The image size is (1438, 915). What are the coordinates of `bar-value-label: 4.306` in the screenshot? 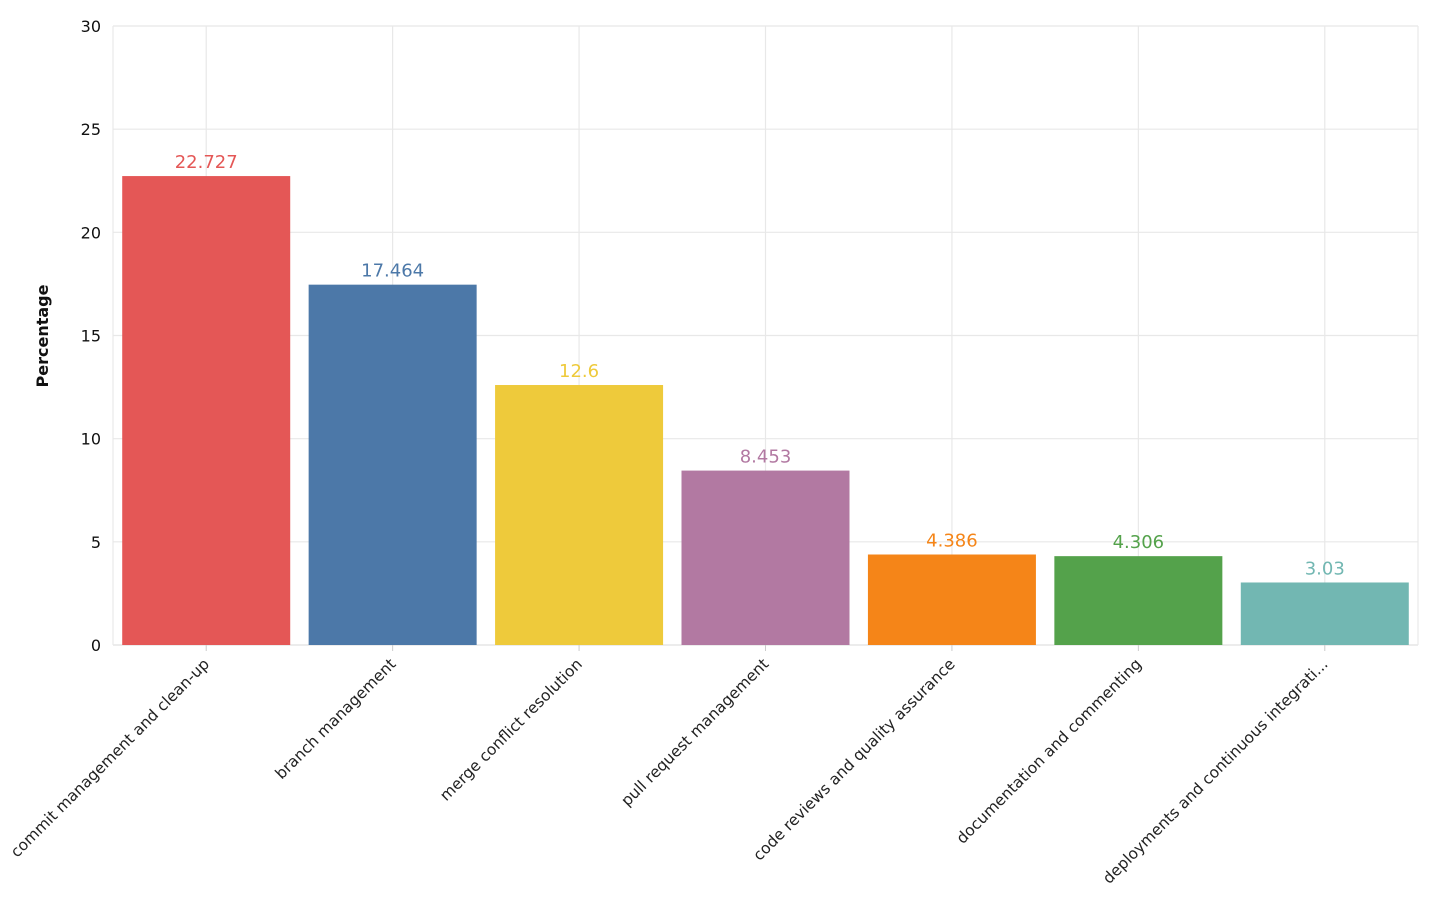 It's located at (1139, 542).